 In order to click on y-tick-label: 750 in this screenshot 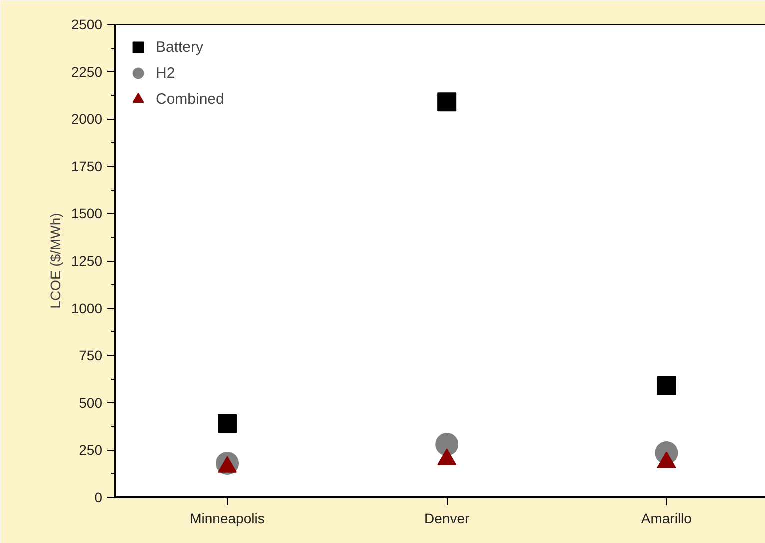, I will do `click(91, 356)`.